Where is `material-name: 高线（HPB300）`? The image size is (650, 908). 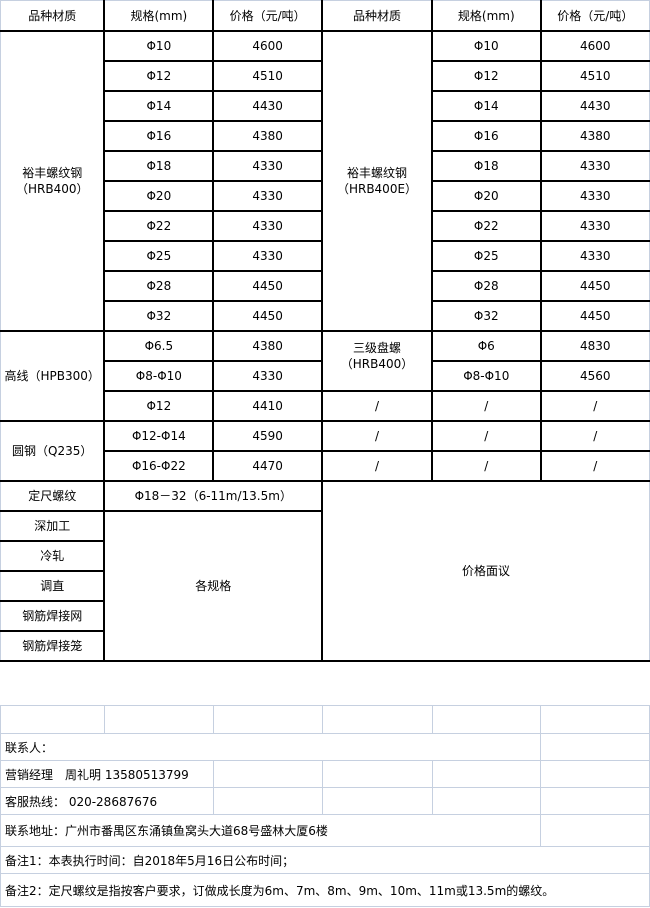
material-name: 高线（HPB300） is located at coordinates (53, 376).